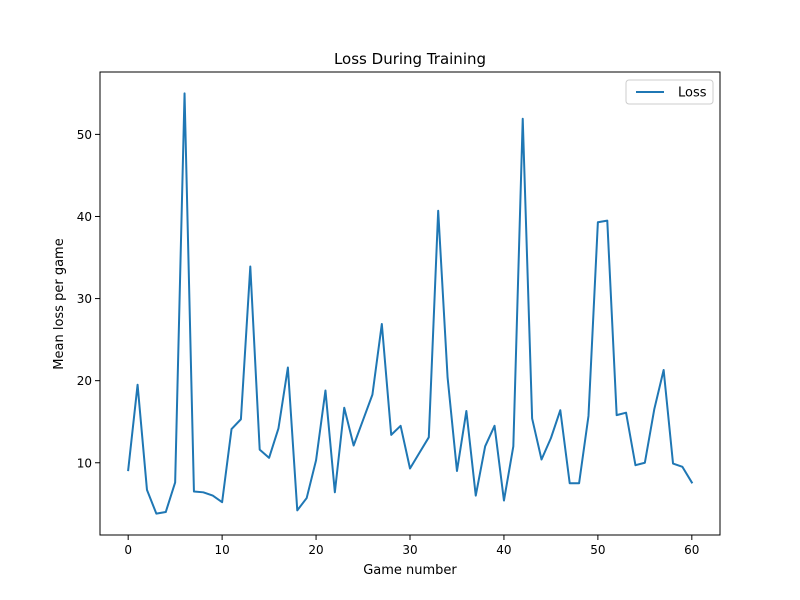  What do you see at coordinates (84, 463) in the screenshot?
I see `y-tick-label-10: 10` at bounding box center [84, 463].